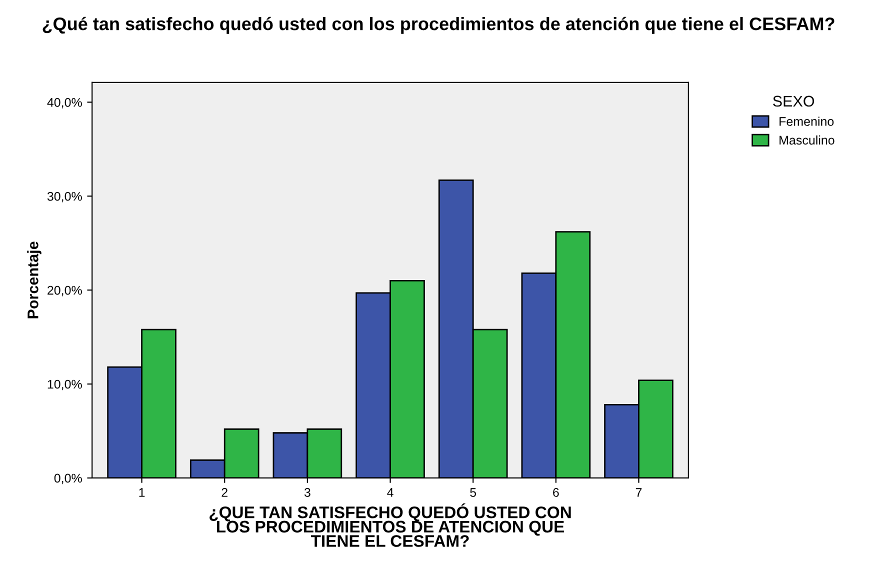 The width and height of the screenshot is (877, 561). I want to click on y-tick-label: 10,0%, so click(65, 385).